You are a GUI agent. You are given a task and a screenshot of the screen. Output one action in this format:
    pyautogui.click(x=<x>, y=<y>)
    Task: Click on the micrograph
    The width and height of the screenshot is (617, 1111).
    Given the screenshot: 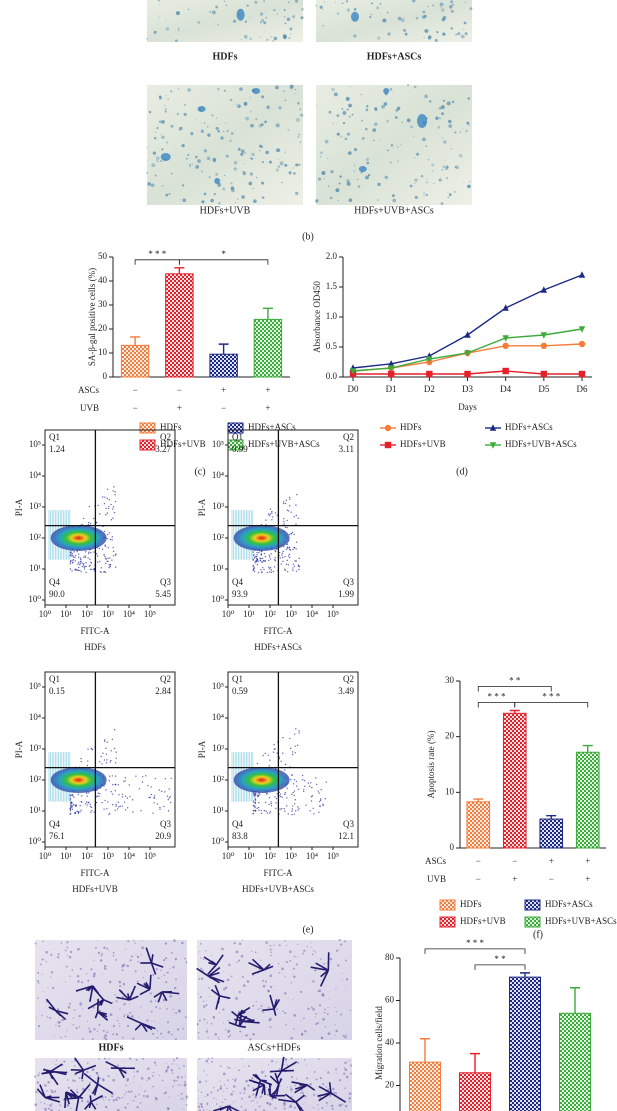 What is the action you would take?
    pyautogui.click(x=225, y=145)
    